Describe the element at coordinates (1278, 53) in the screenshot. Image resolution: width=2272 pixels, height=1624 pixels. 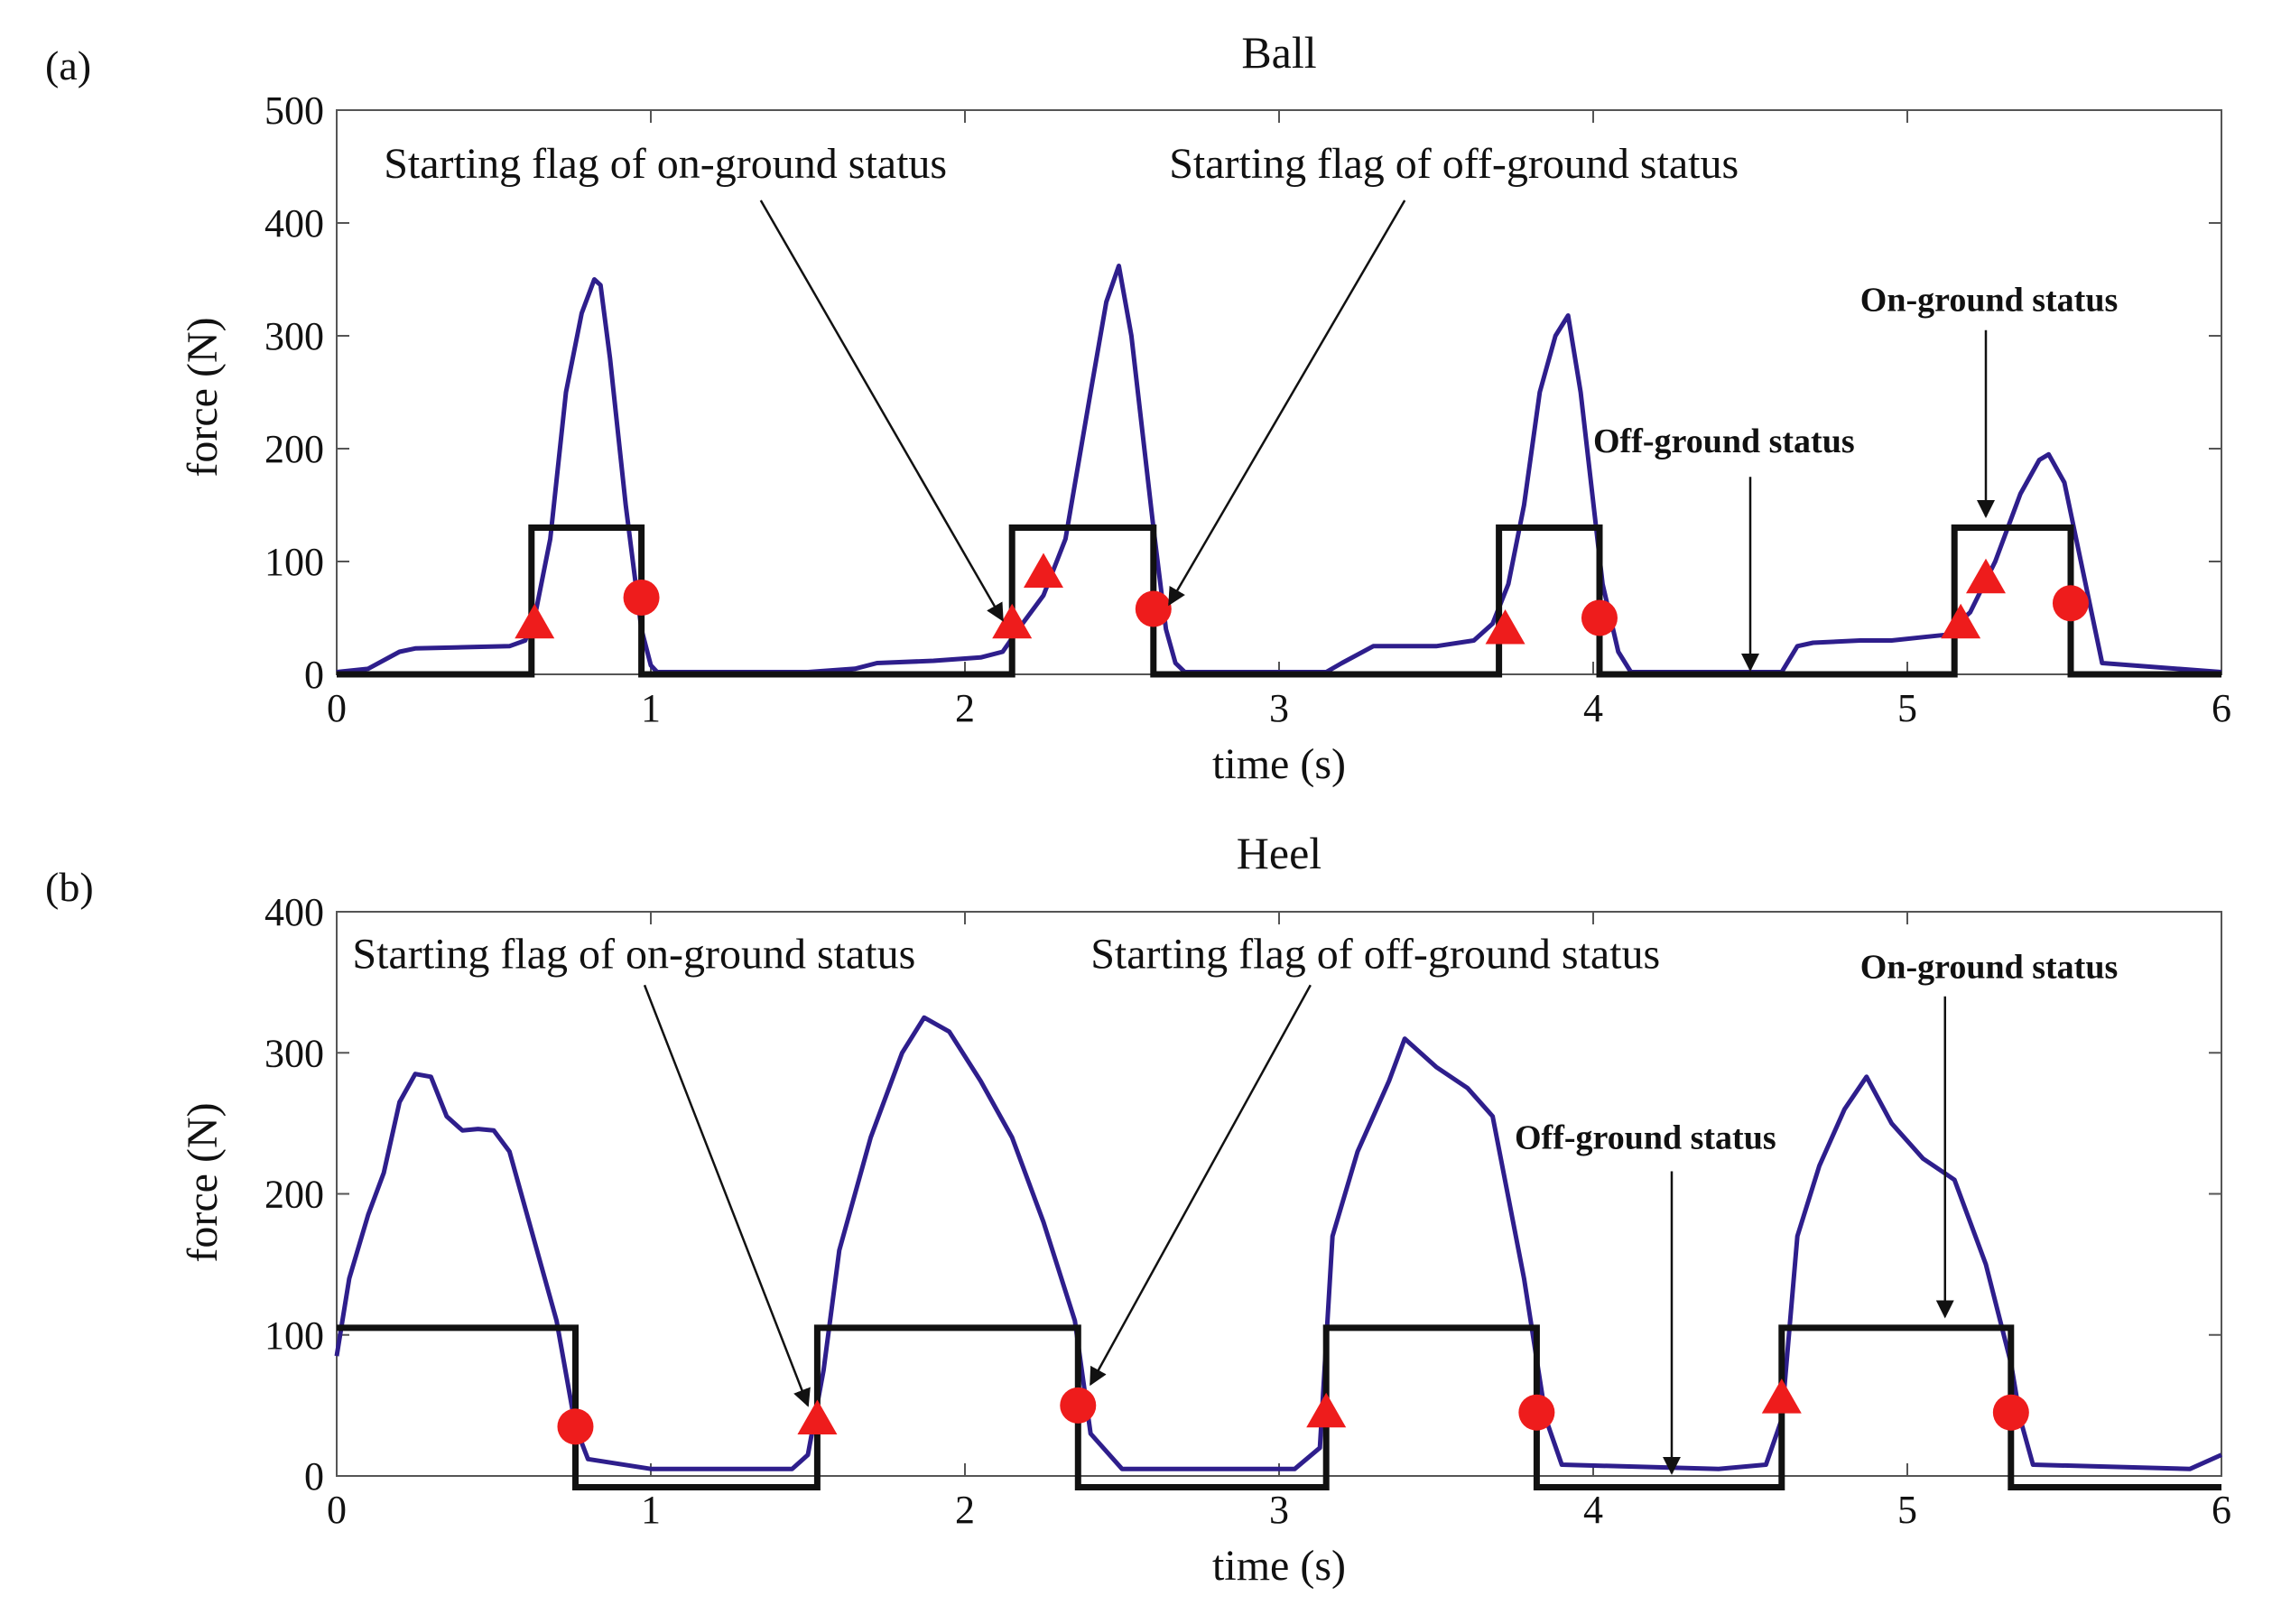
I see `chart-title: Ball` at that location.